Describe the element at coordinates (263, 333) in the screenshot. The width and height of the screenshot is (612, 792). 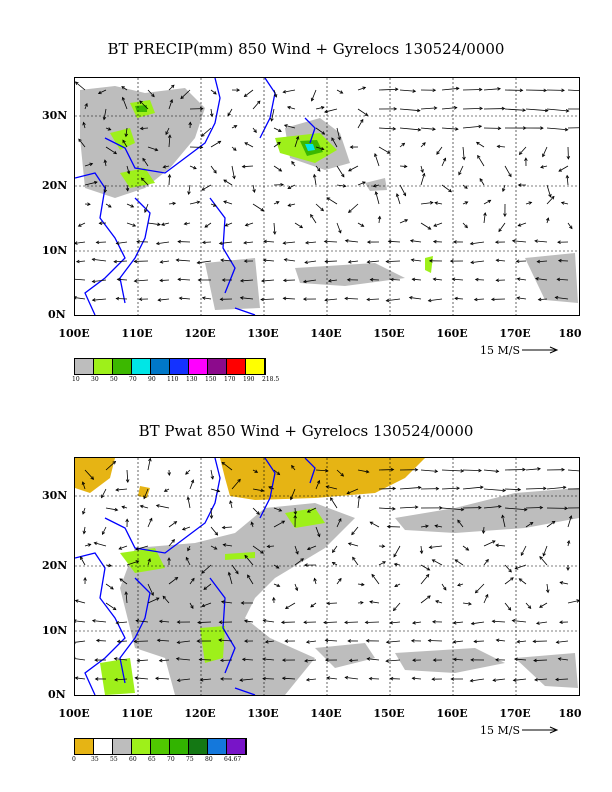
I see `panel1-xtick-130e: 130E` at that location.